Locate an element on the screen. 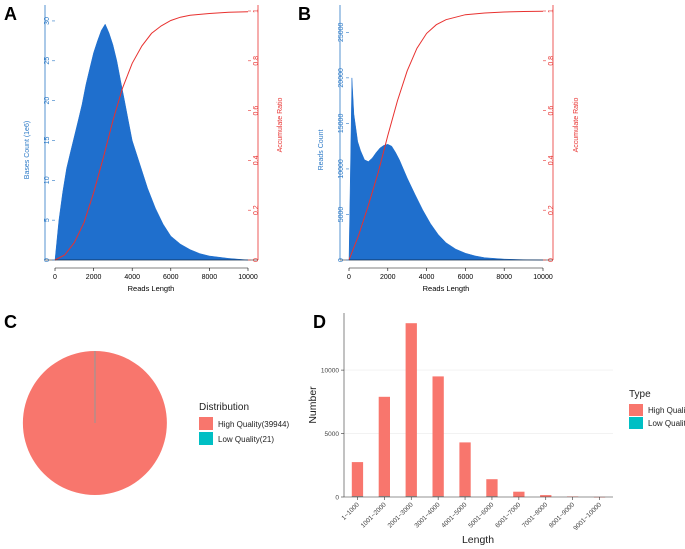 This screenshot has height=549, width=685. panel-d-y-tick-label: 0 is located at coordinates (337, 498).